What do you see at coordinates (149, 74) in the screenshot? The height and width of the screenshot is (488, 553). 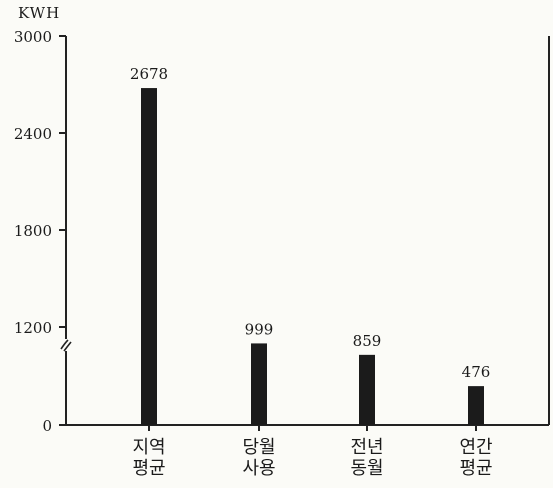 I see `data-label: 2678` at bounding box center [149, 74].